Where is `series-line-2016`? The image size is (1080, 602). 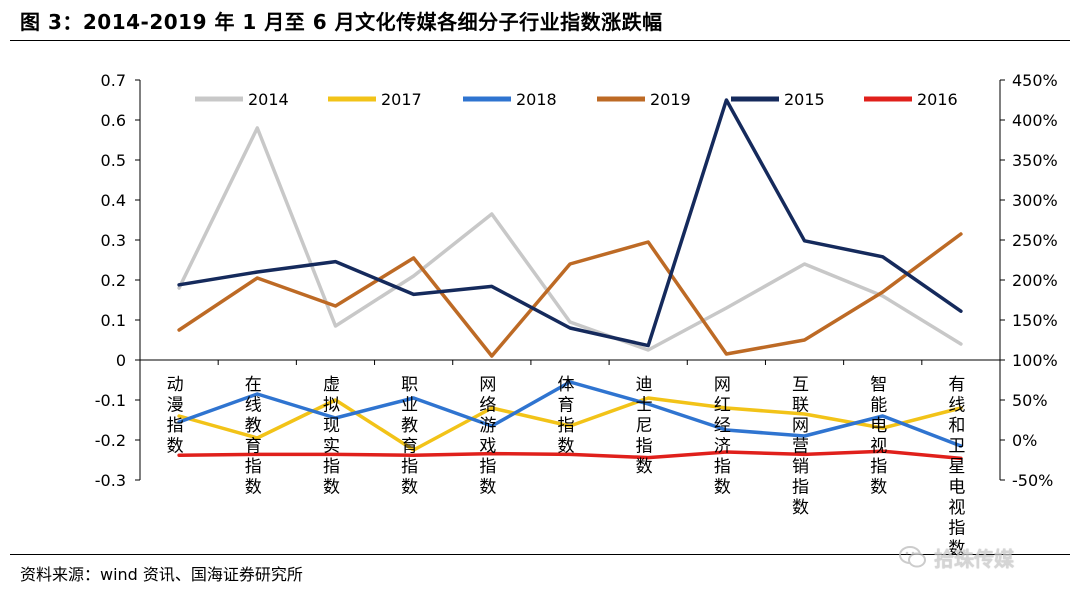
series-line-2016 is located at coordinates (570, 455).